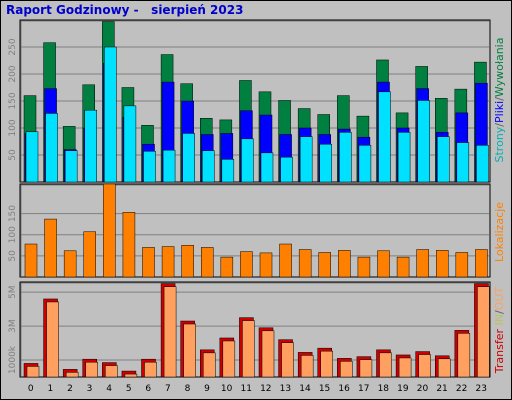 The image size is (512, 400). I want to click on x-tick-14: 14, so click(305, 389).